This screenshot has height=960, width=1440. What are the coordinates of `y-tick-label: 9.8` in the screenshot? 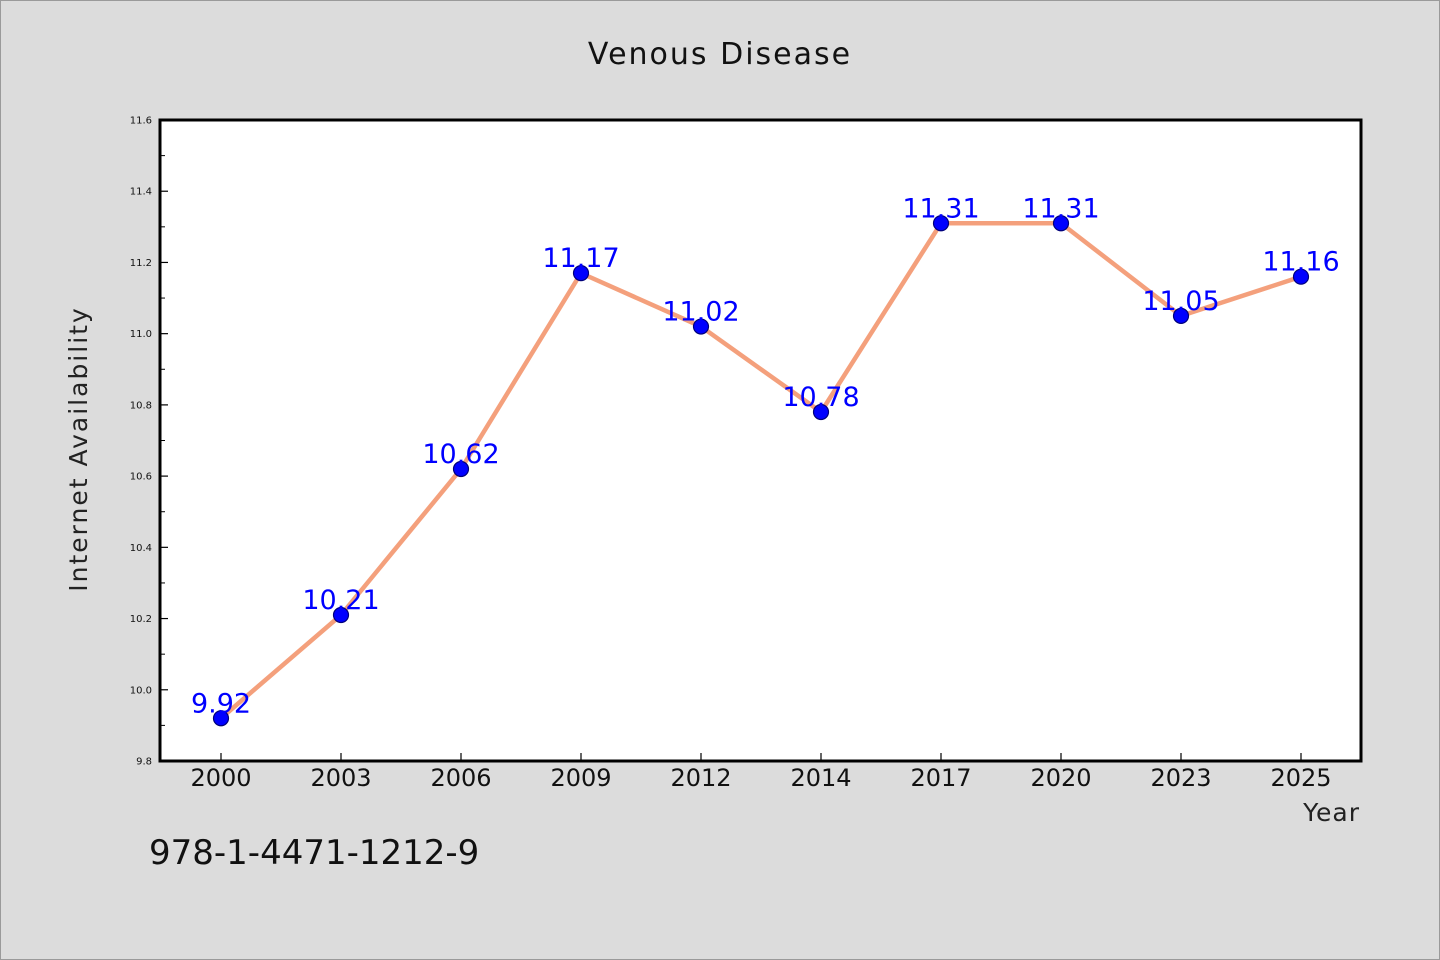 It's located at (144, 762).